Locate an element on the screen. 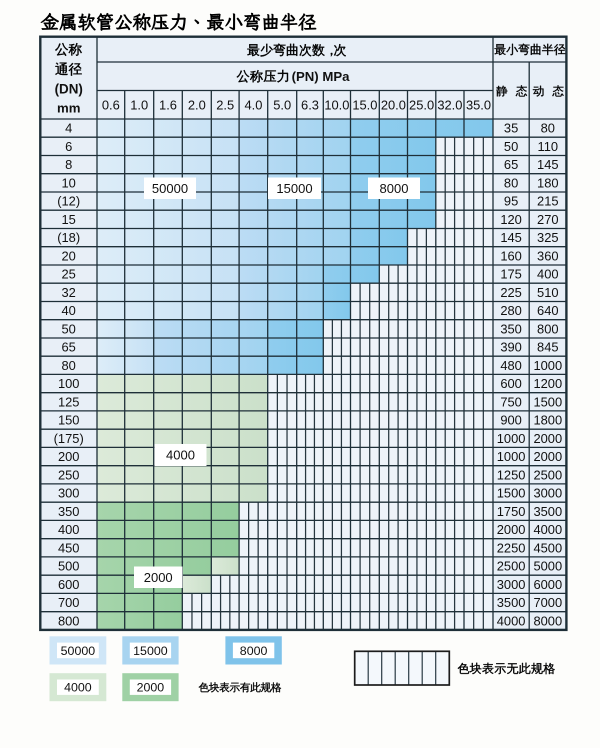 This screenshot has width=600, height=748. svg-text: 1800 is located at coordinates (547, 420).